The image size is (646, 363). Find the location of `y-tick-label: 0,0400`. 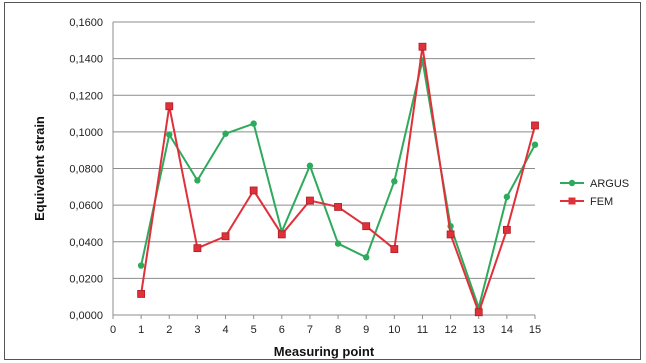

y-tick-label: 0,0400 is located at coordinates (86, 243).